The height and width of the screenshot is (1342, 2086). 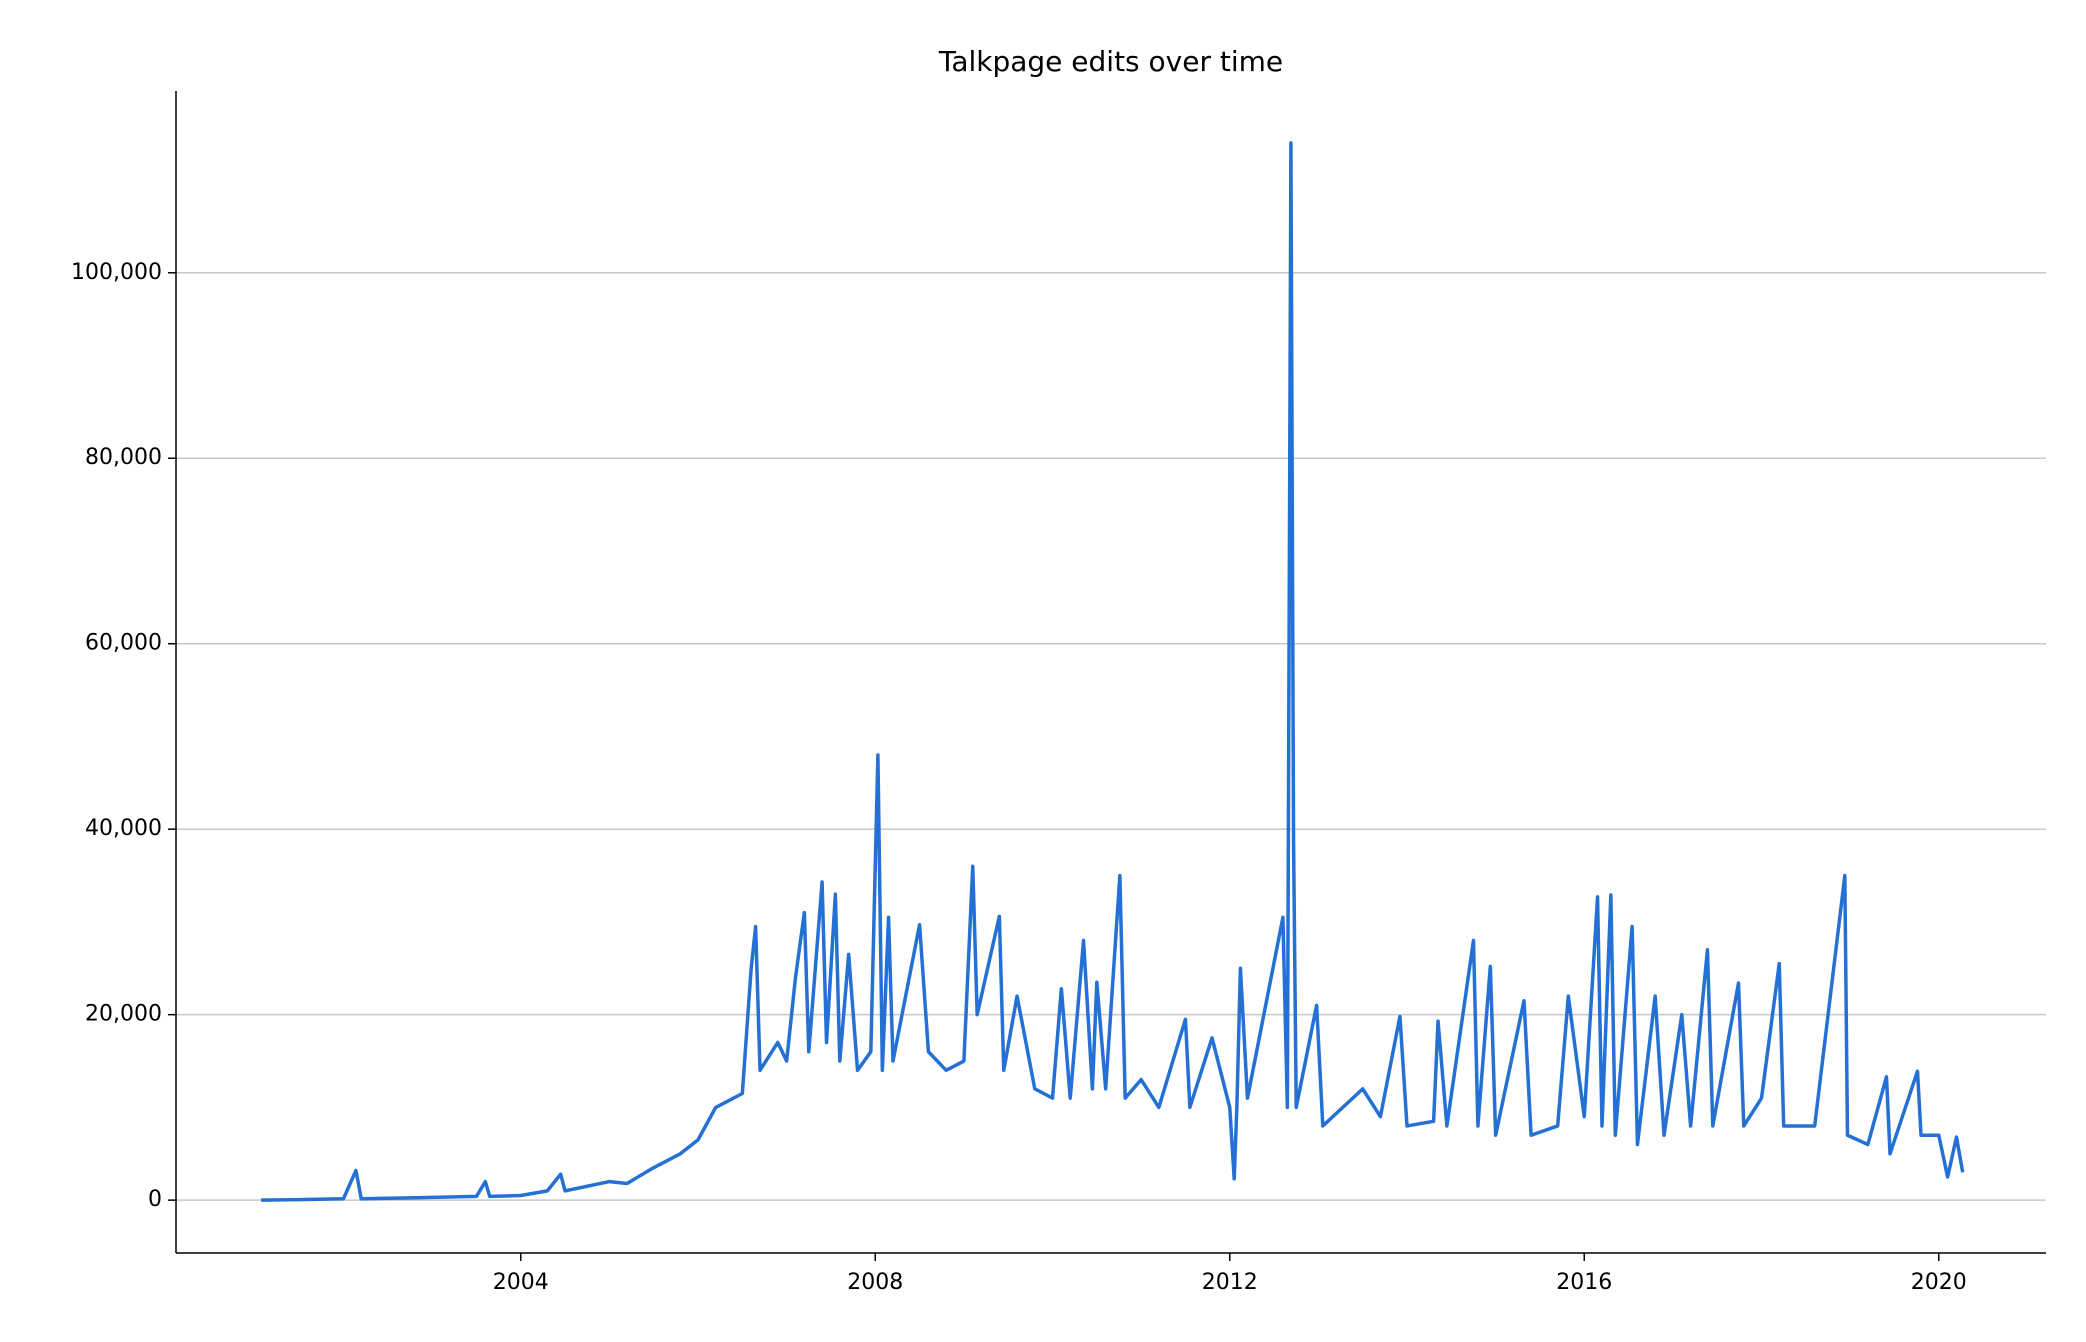 What do you see at coordinates (155, 1199) in the screenshot?
I see `y-tick-label: 0` at bounding box center [155, 1199].